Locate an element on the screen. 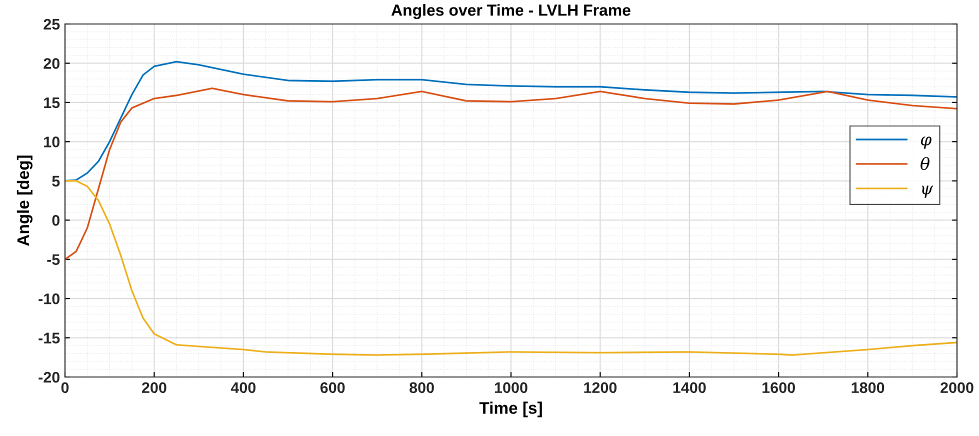 The image size is (979, 436). y-tick-label: -5 is located at coordinates (53, 260).